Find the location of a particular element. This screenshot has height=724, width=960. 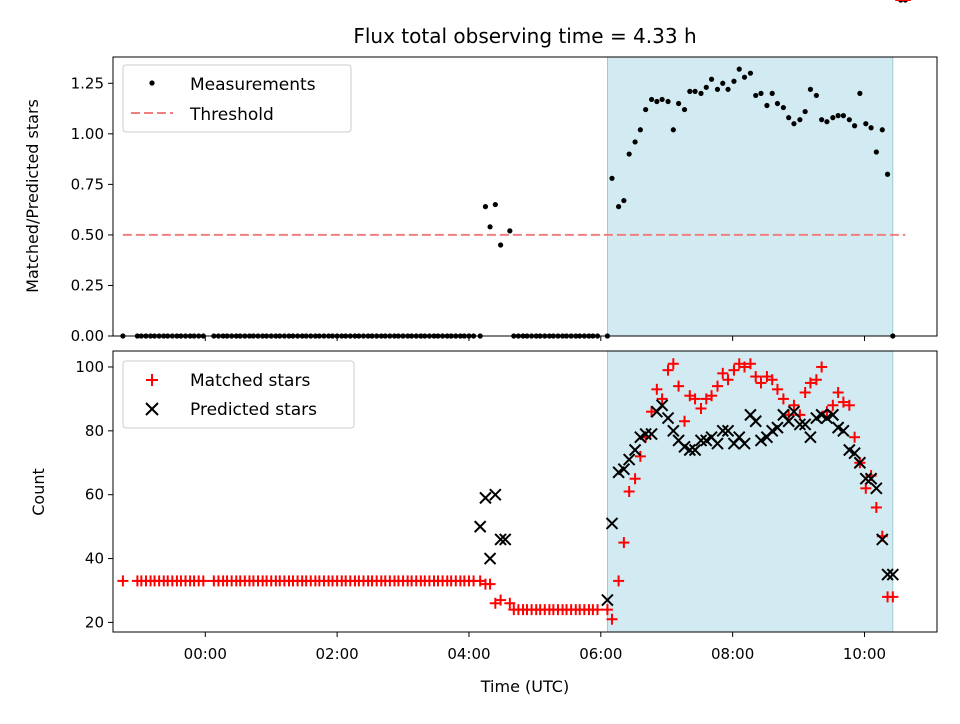

top-y-tick-label: 0.00 is located at coordinates (87, 336).